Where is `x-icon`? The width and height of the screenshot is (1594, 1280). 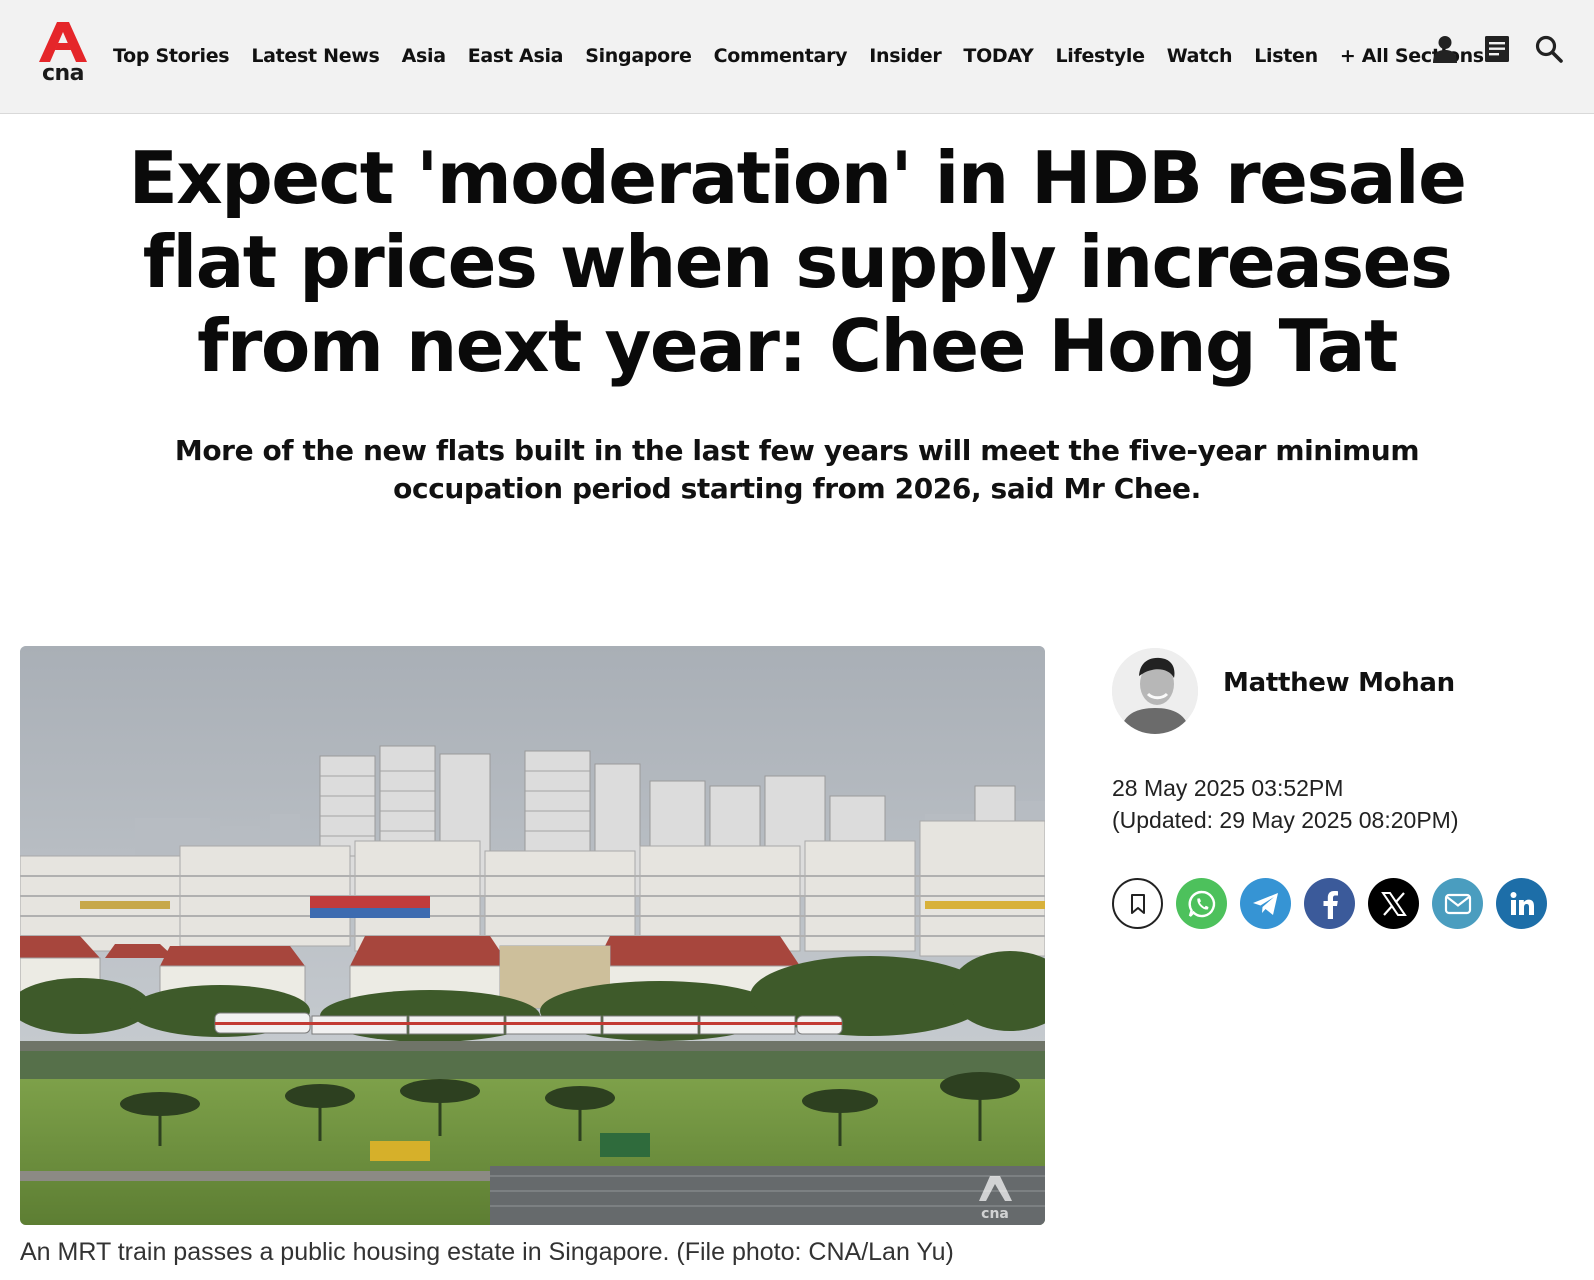
x-icon is located at coordinates (1393, 903).